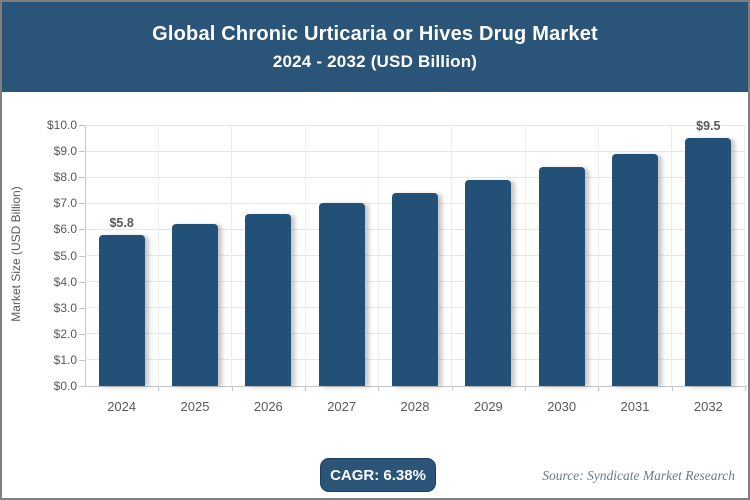  I want to click on y-axis-tick-label: $9.0, so click(65, 151).